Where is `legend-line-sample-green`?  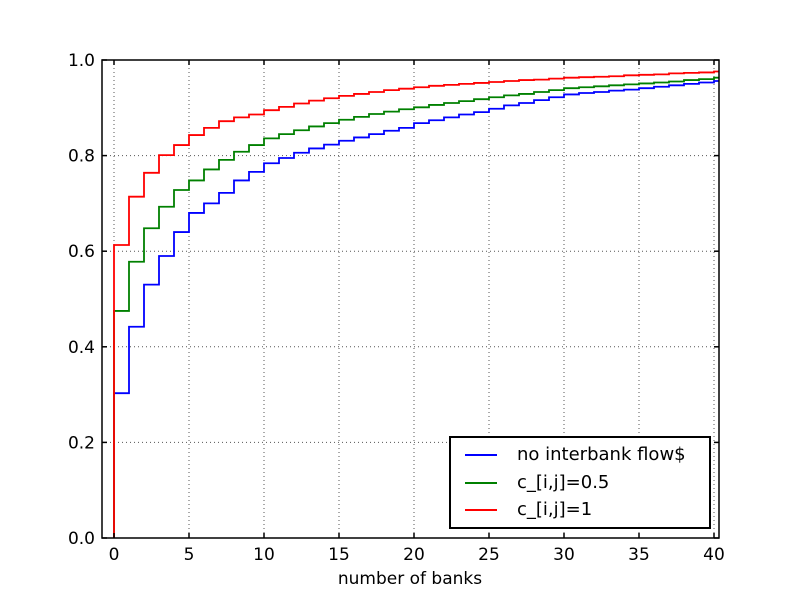 legend-line-sample-green is located at coordinates (481, 482).